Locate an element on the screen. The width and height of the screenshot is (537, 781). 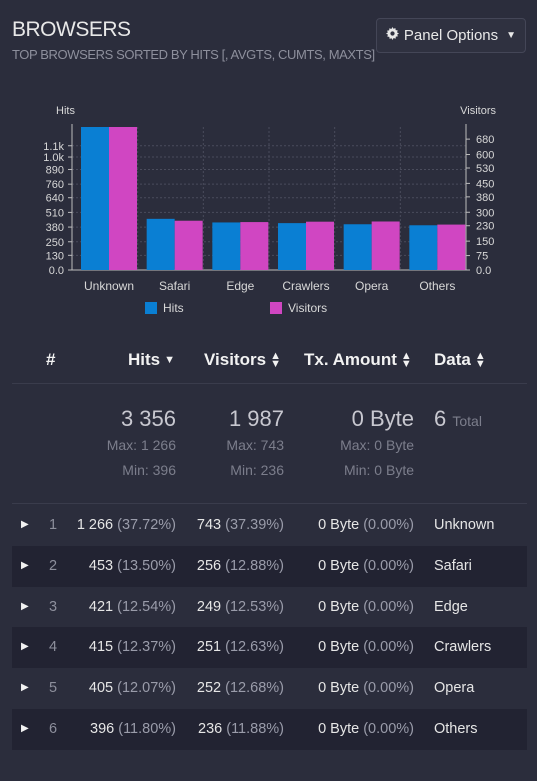
bar-hits-safari is located at coordinates (160, 244).